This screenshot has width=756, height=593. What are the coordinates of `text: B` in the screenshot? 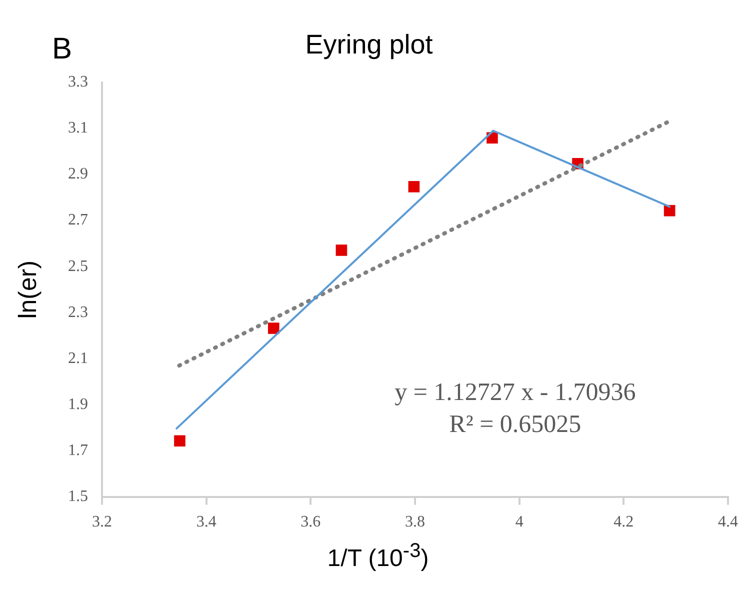 It's located at (62, 49).